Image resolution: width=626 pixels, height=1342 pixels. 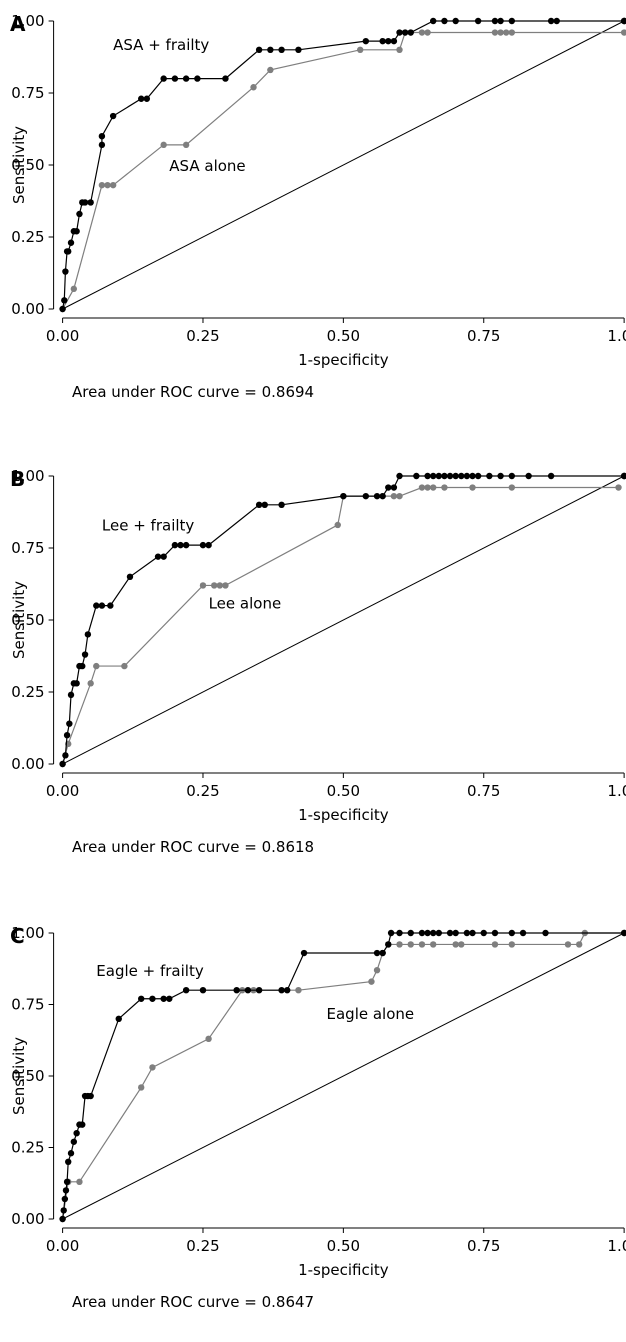 What do you see at coordinates (62, 1246) in the screenshot?
I see `x-tick-label: 0.00` at bounding box center [62, 1246].